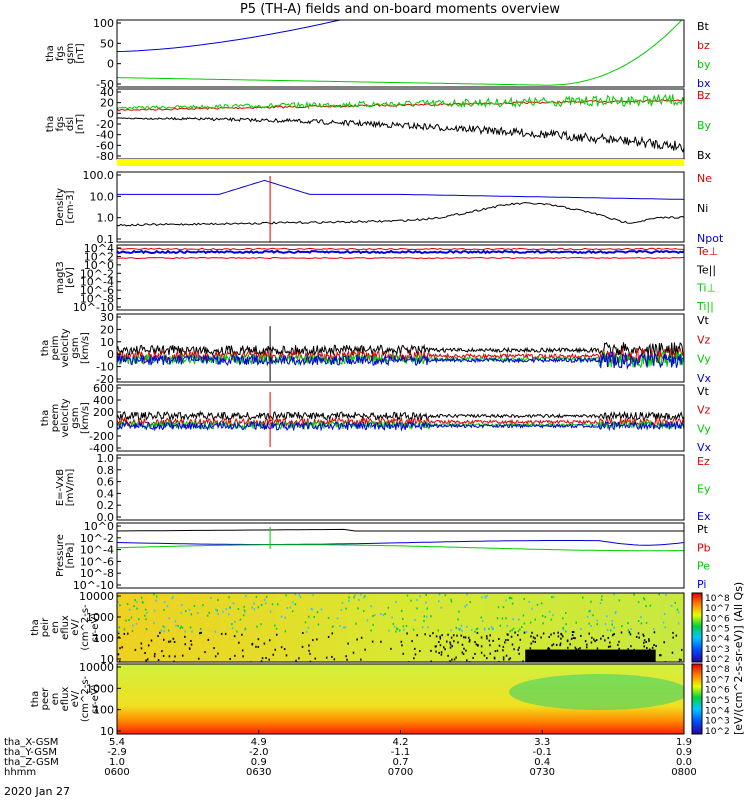 This screenshot has width=750, height=800. What do you see at coordinates (706, 269) in the screenshot?
I see `legend-entry: Te||` at bounding box center [706, 269].